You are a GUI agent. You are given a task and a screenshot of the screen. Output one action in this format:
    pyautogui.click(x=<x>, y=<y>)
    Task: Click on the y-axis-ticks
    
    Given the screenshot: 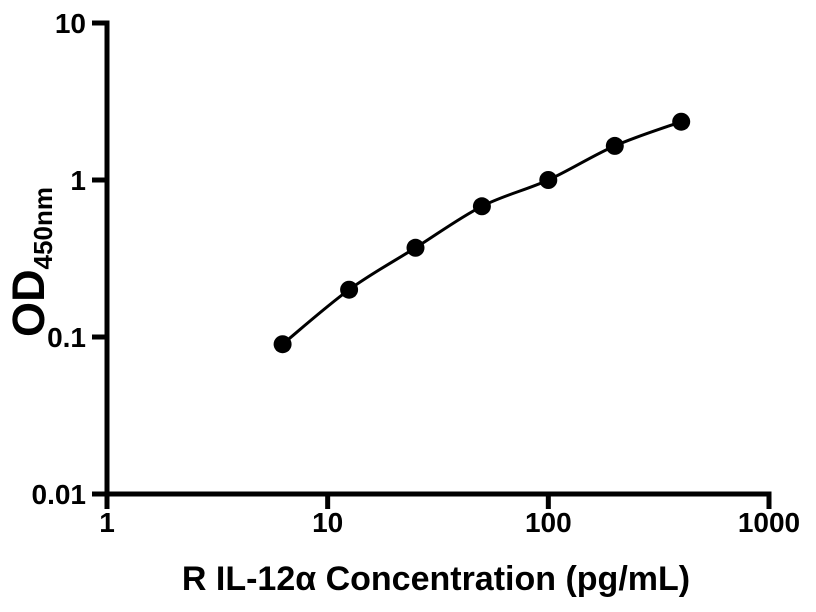 What is the action you would take?
    pyautogui.click(x=99, y=258)
    